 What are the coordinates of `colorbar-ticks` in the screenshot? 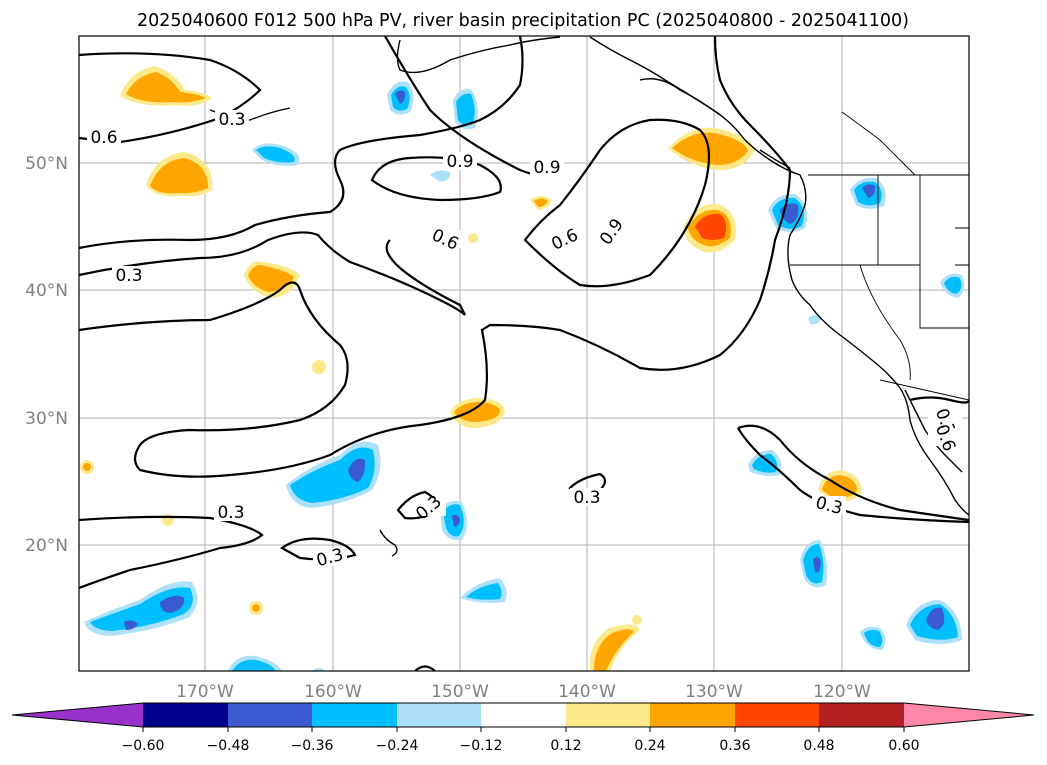 It's located at (523, 729).